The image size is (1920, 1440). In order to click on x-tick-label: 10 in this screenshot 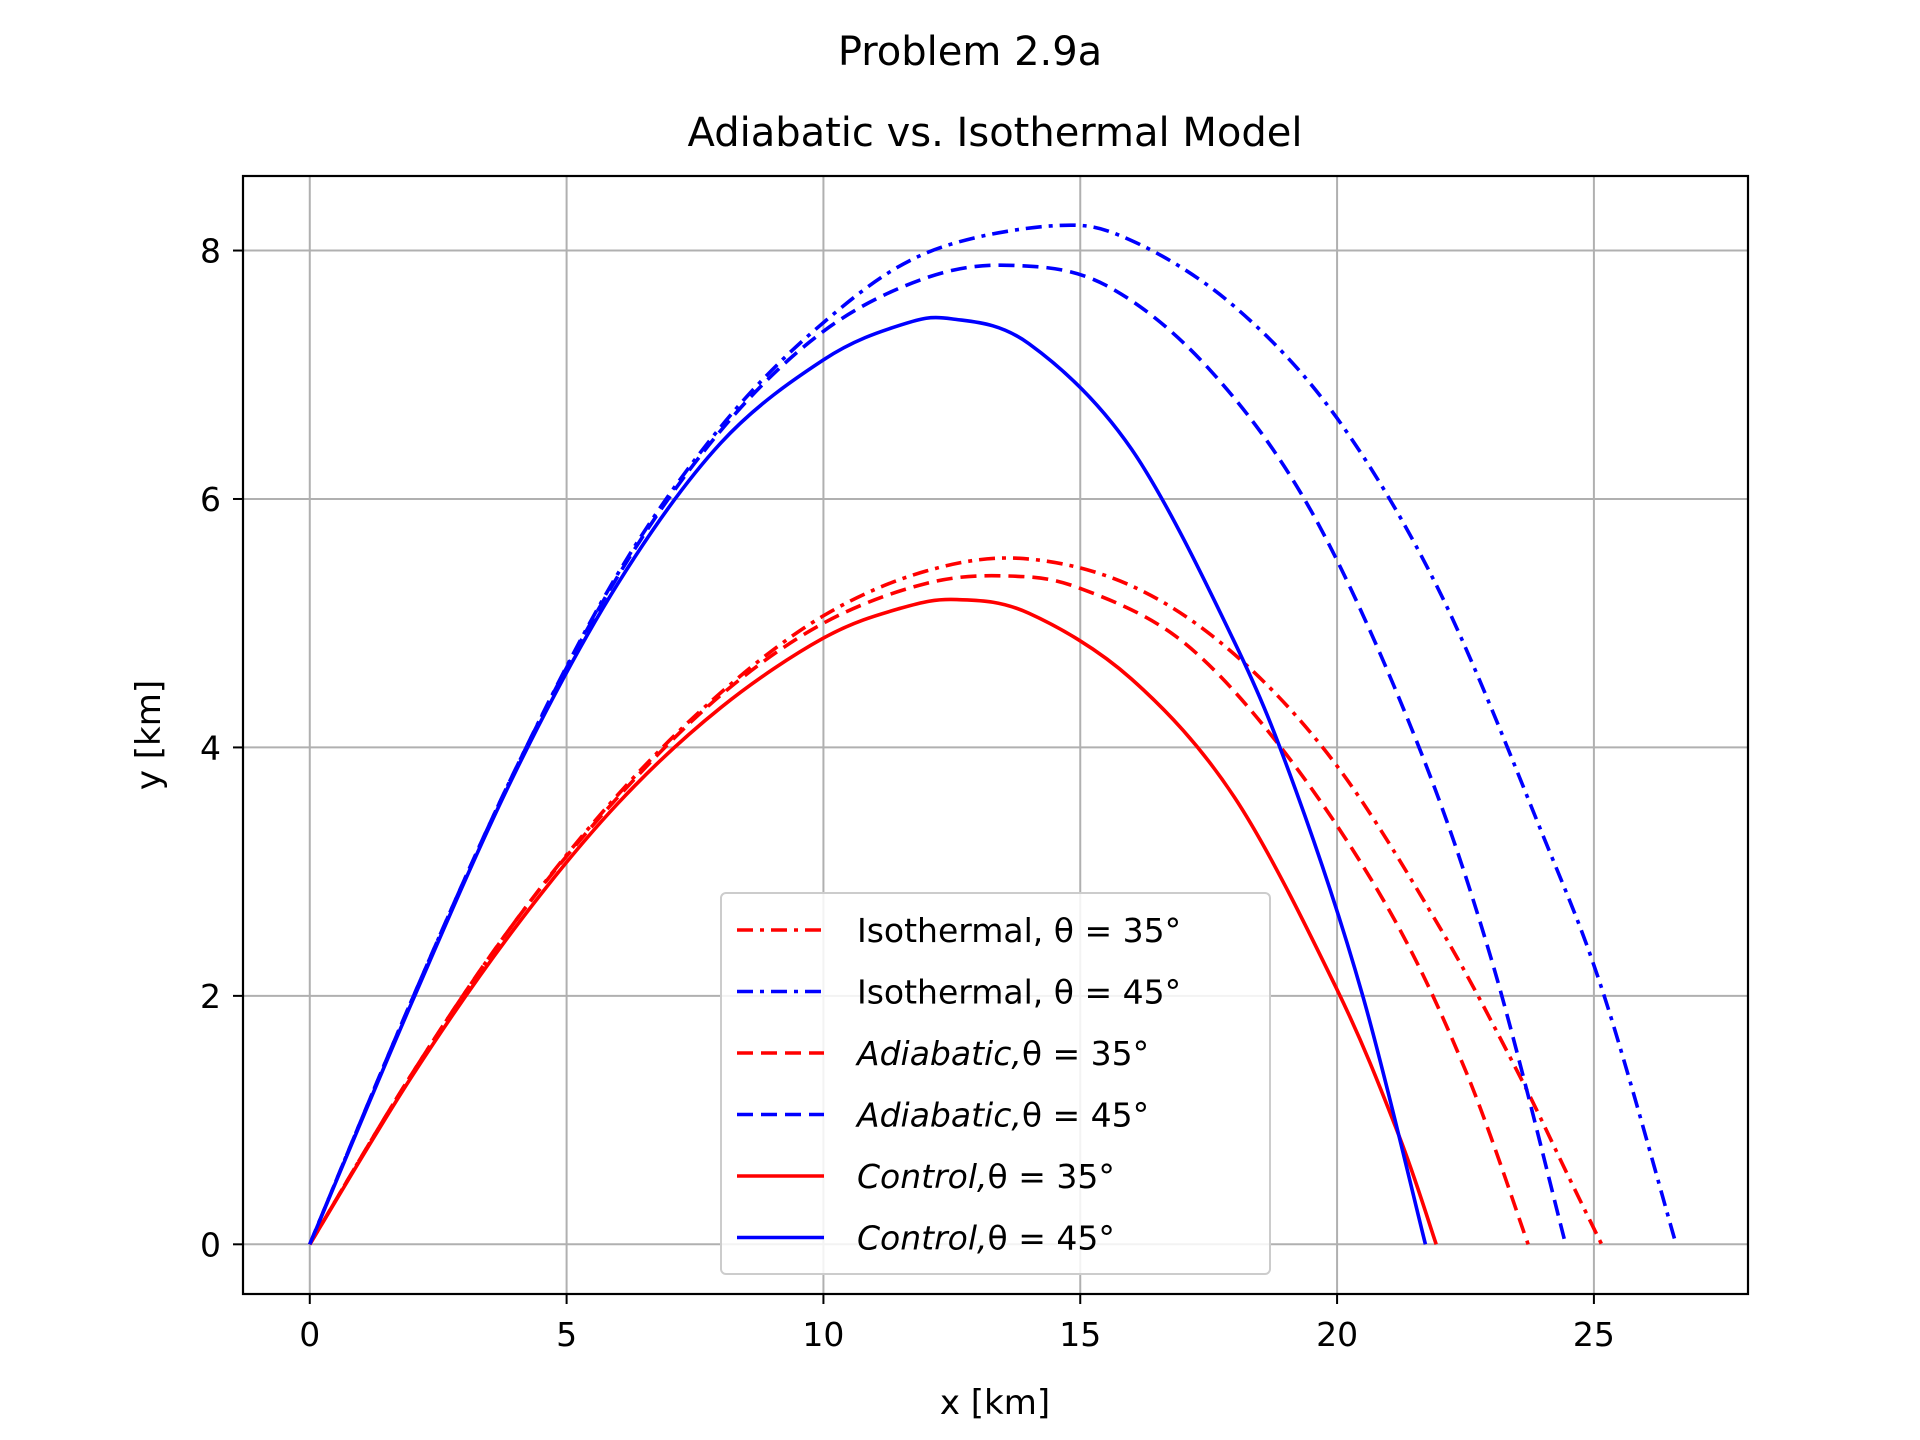, I will do `click(823, 1334)`.